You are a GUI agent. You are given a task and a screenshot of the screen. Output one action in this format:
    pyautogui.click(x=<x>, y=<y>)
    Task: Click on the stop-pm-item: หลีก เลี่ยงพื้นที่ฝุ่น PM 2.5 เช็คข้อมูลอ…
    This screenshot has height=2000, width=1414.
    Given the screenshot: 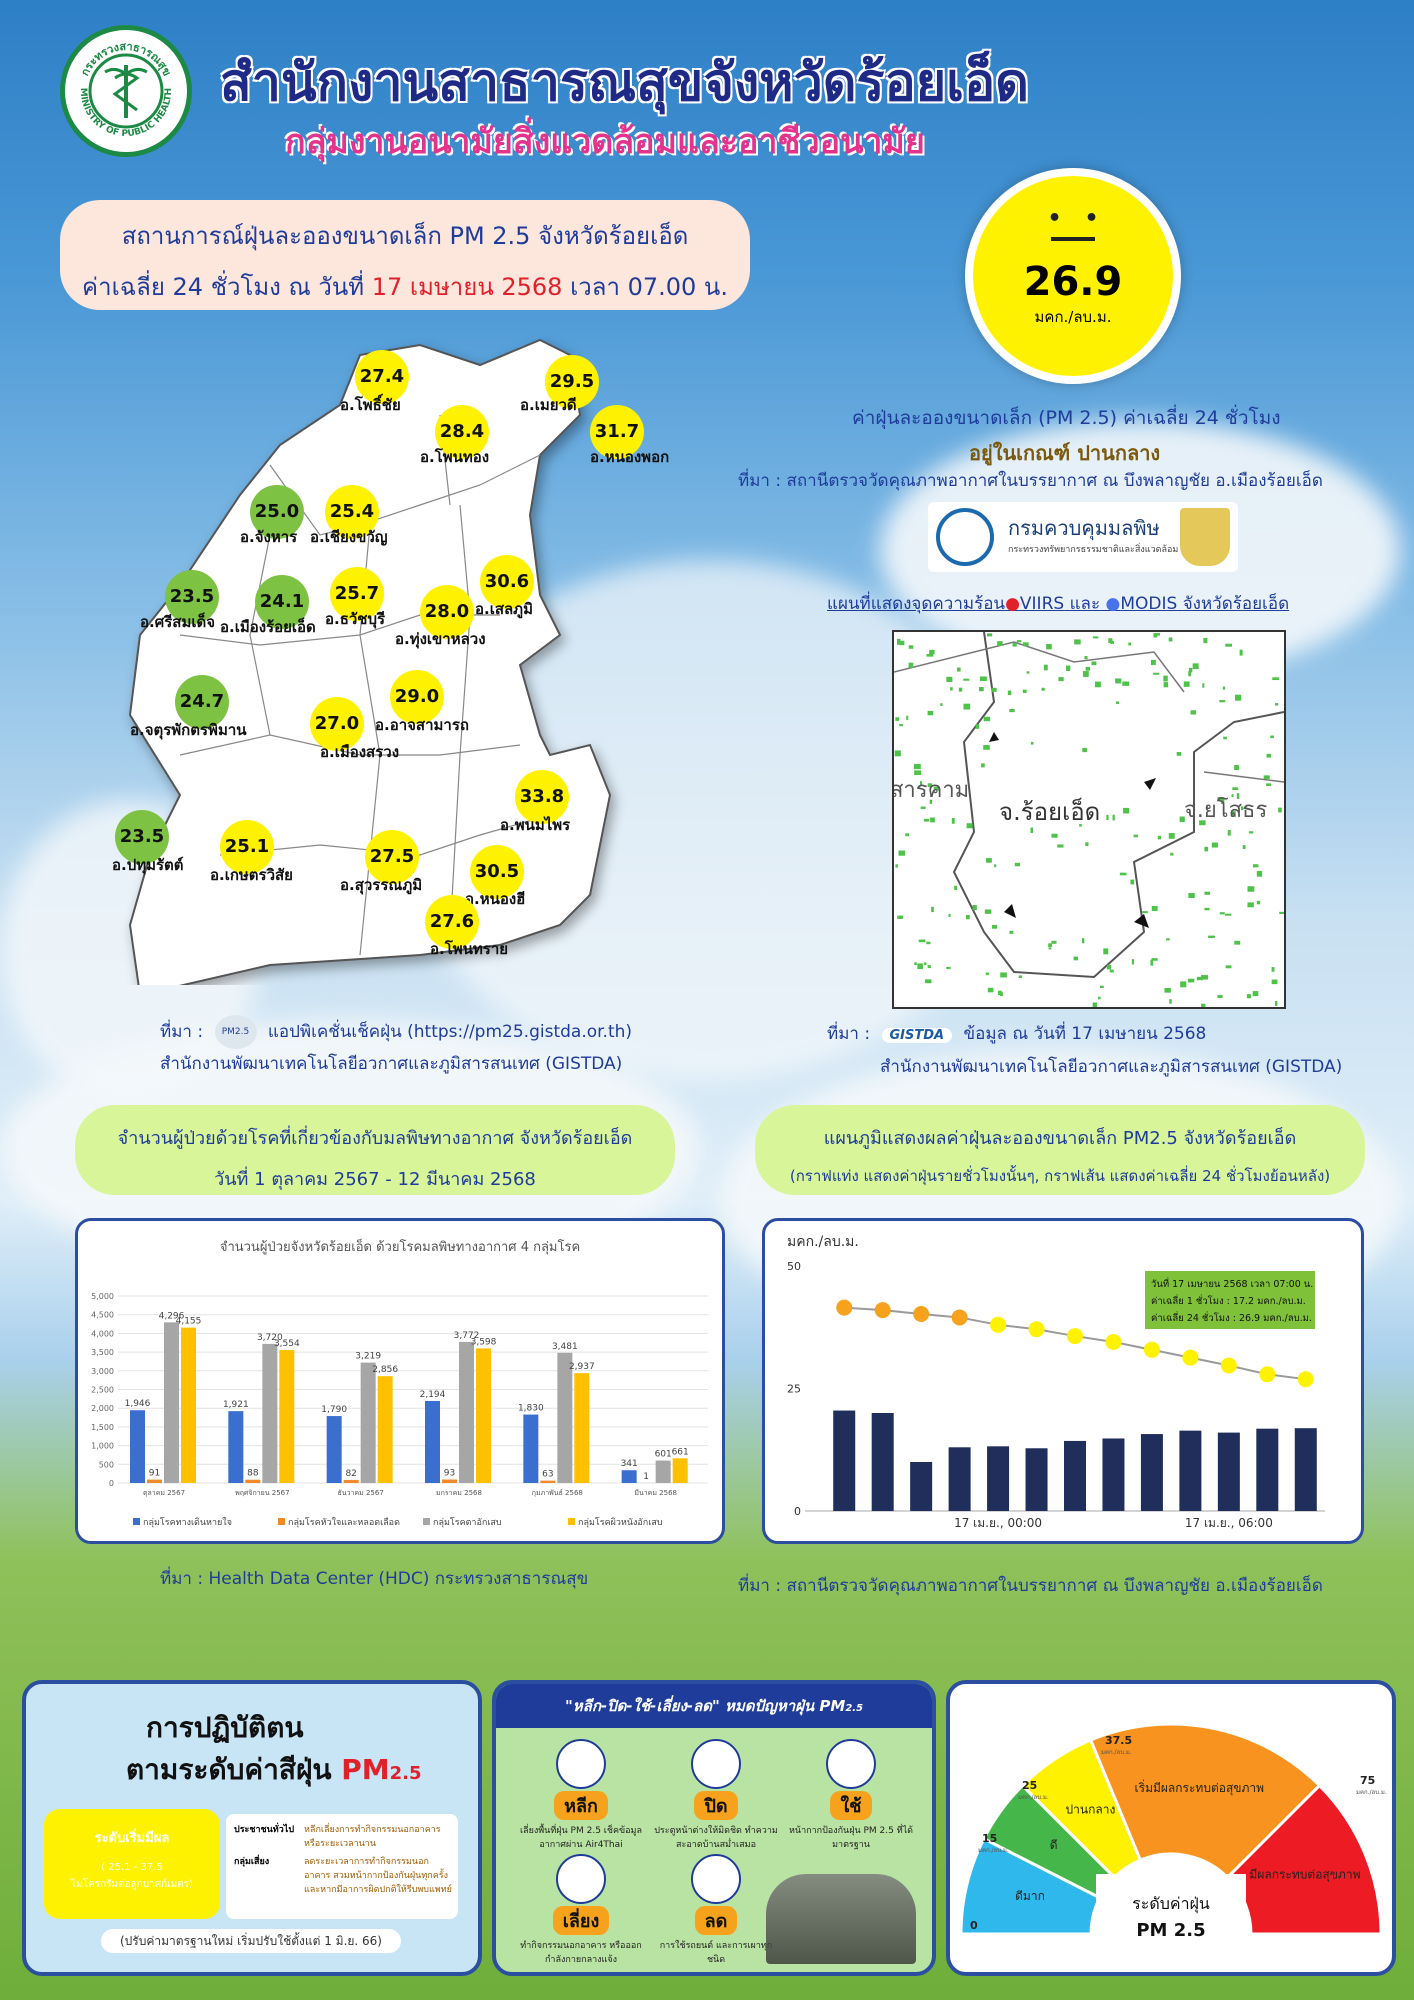 What is the action you would take?
    pyautogui.click(x=581, y=1795)
    